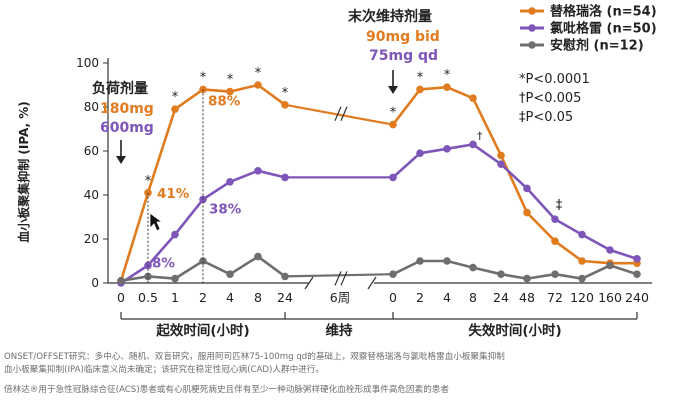 The image size is (678, 403). Describe the element at coordinates (480, 135) in the screenshot. I see `significance-marker: †` at that location.